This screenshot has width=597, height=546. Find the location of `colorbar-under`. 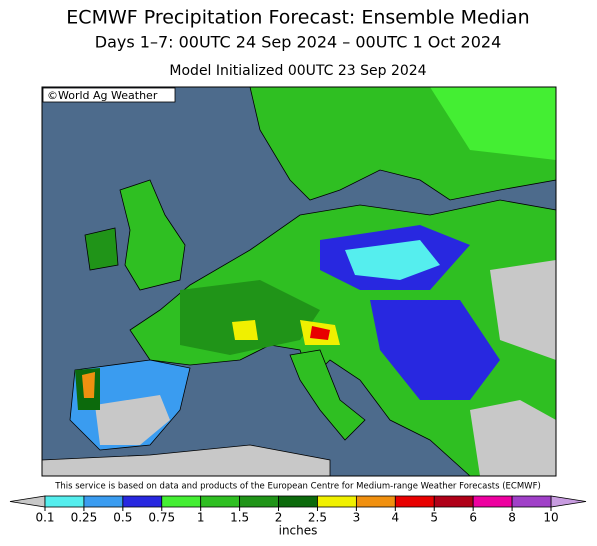

colorbar-under is located at coordinates (27, 501).